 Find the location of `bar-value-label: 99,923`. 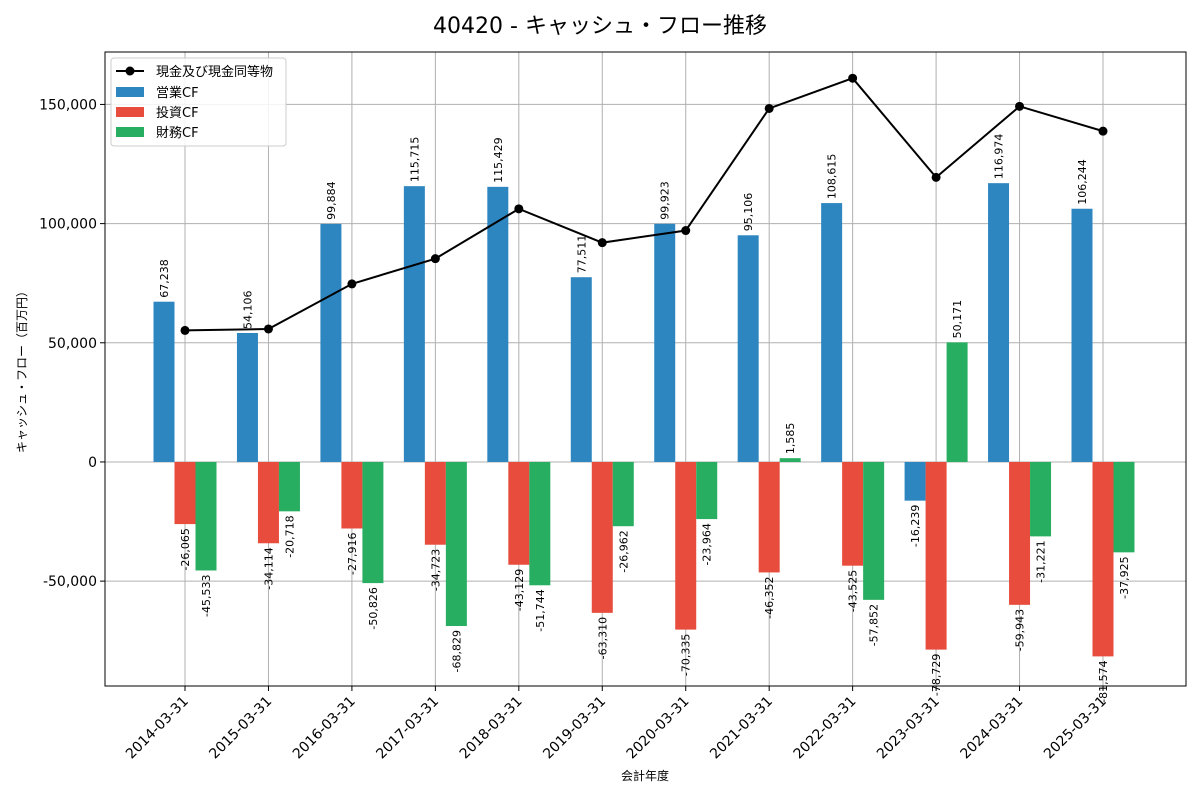

bar-value-label: 99,923 is located at coordinates (665, 200).